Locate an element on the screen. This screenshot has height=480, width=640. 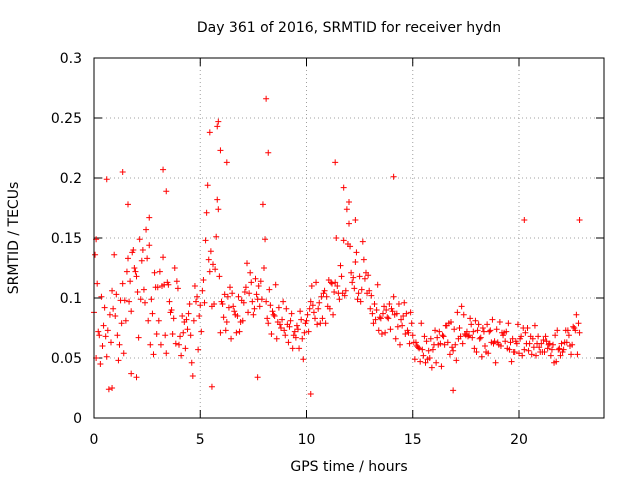
x-tick-label: 15 is located at coordinates (413, 440).